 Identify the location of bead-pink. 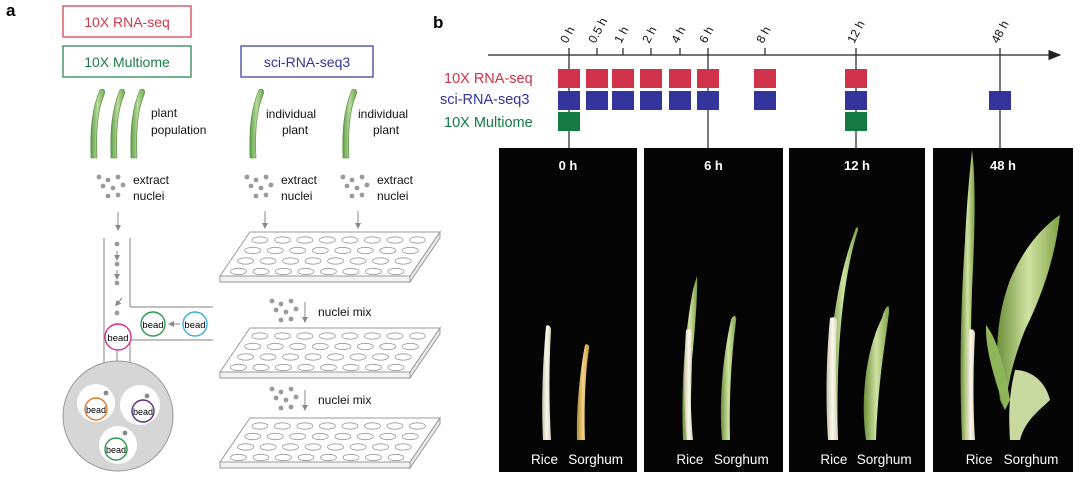
(118, 337).